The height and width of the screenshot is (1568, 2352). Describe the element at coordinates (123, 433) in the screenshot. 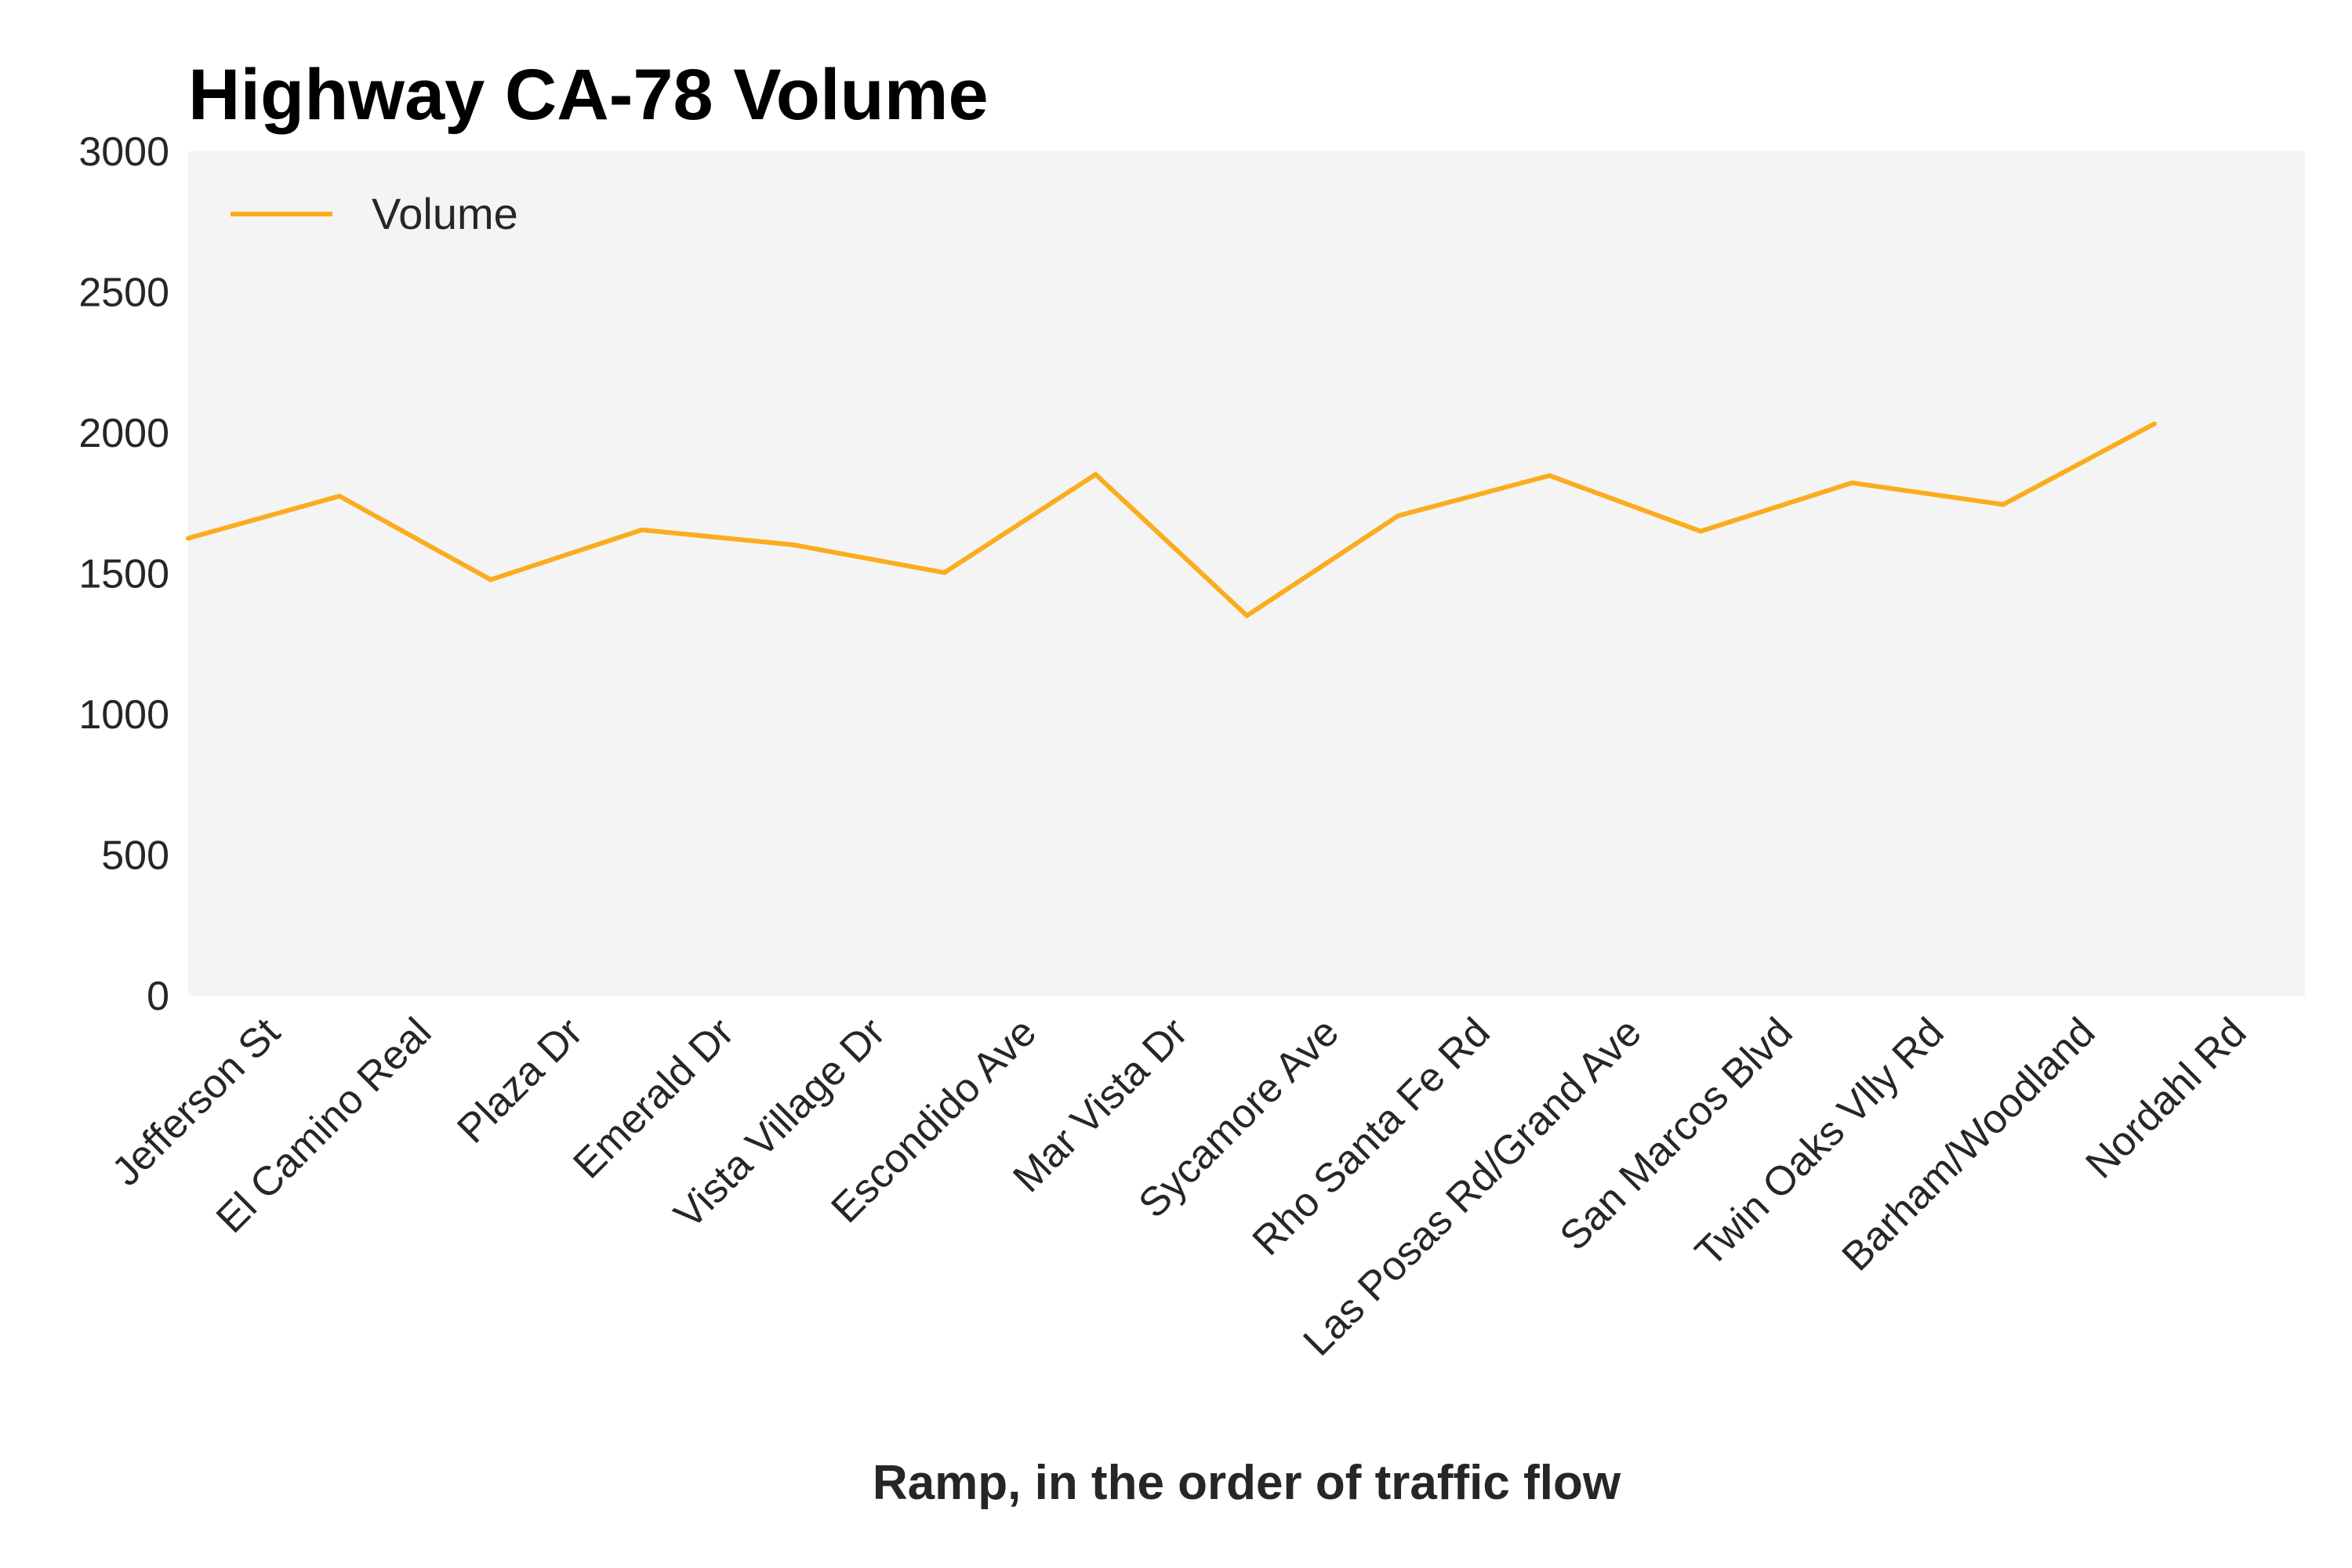

I see `y-tick-label: 2000` at that location.